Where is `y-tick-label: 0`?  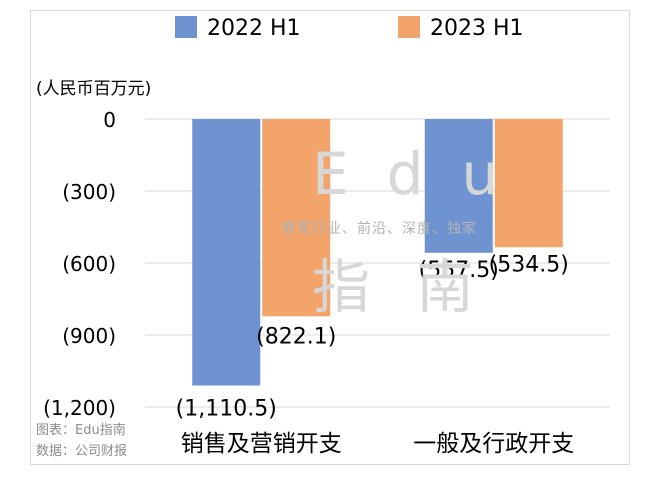 y-tick-label: 0 is located at coordinates (109, 120).